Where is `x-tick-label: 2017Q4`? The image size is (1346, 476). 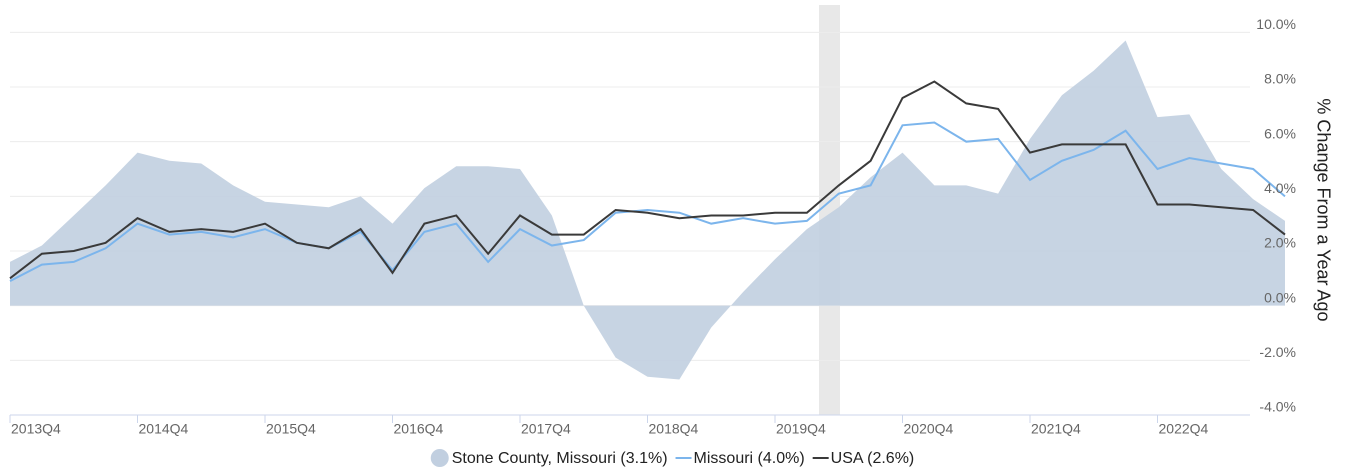
x-tick-label: 2017Q4 is located at coordinates (546, 429).